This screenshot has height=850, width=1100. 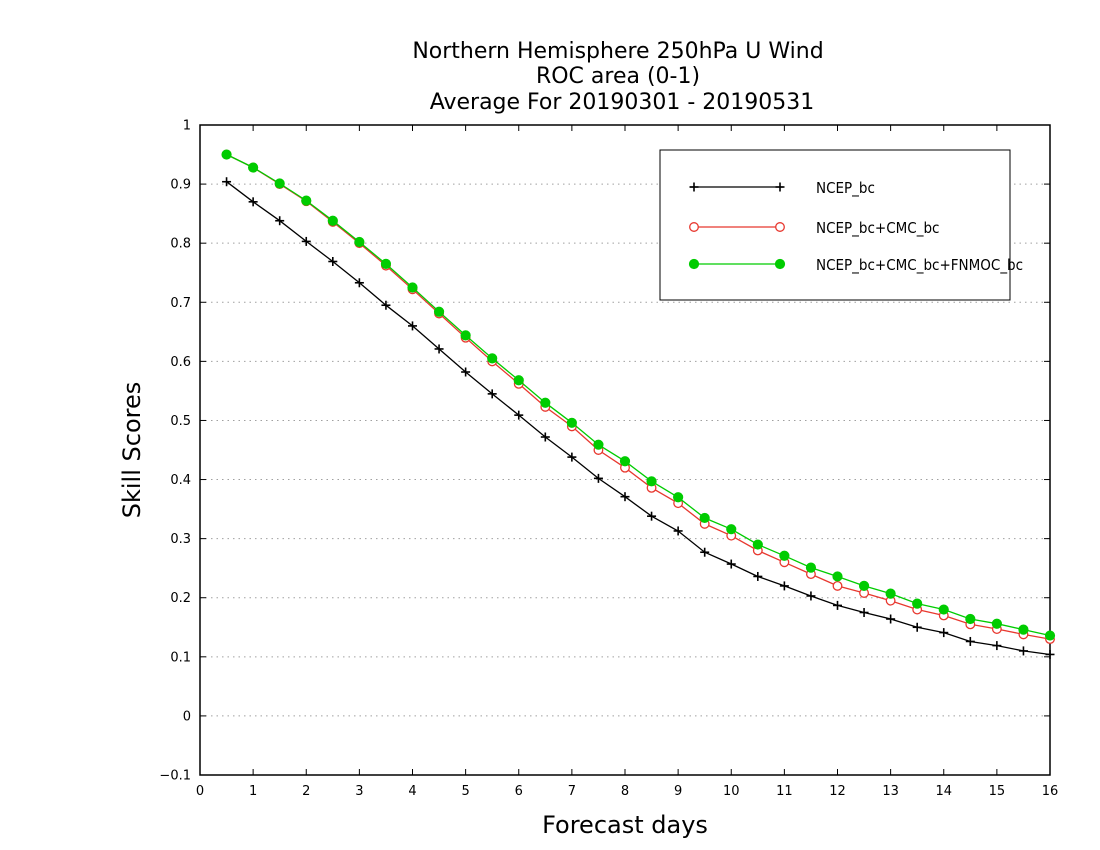 What do you see at coordinates (132, 450) in the screenshot?
I see `y-axis-label: Skill Scores` at bounding box center [132, 450].